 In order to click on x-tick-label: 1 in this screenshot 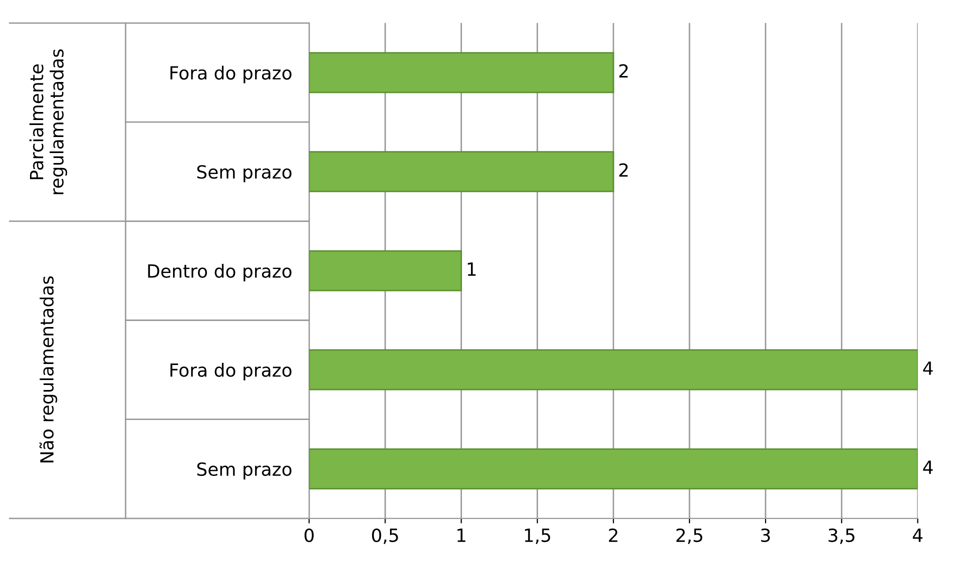, I will do `click(462, 535)`.